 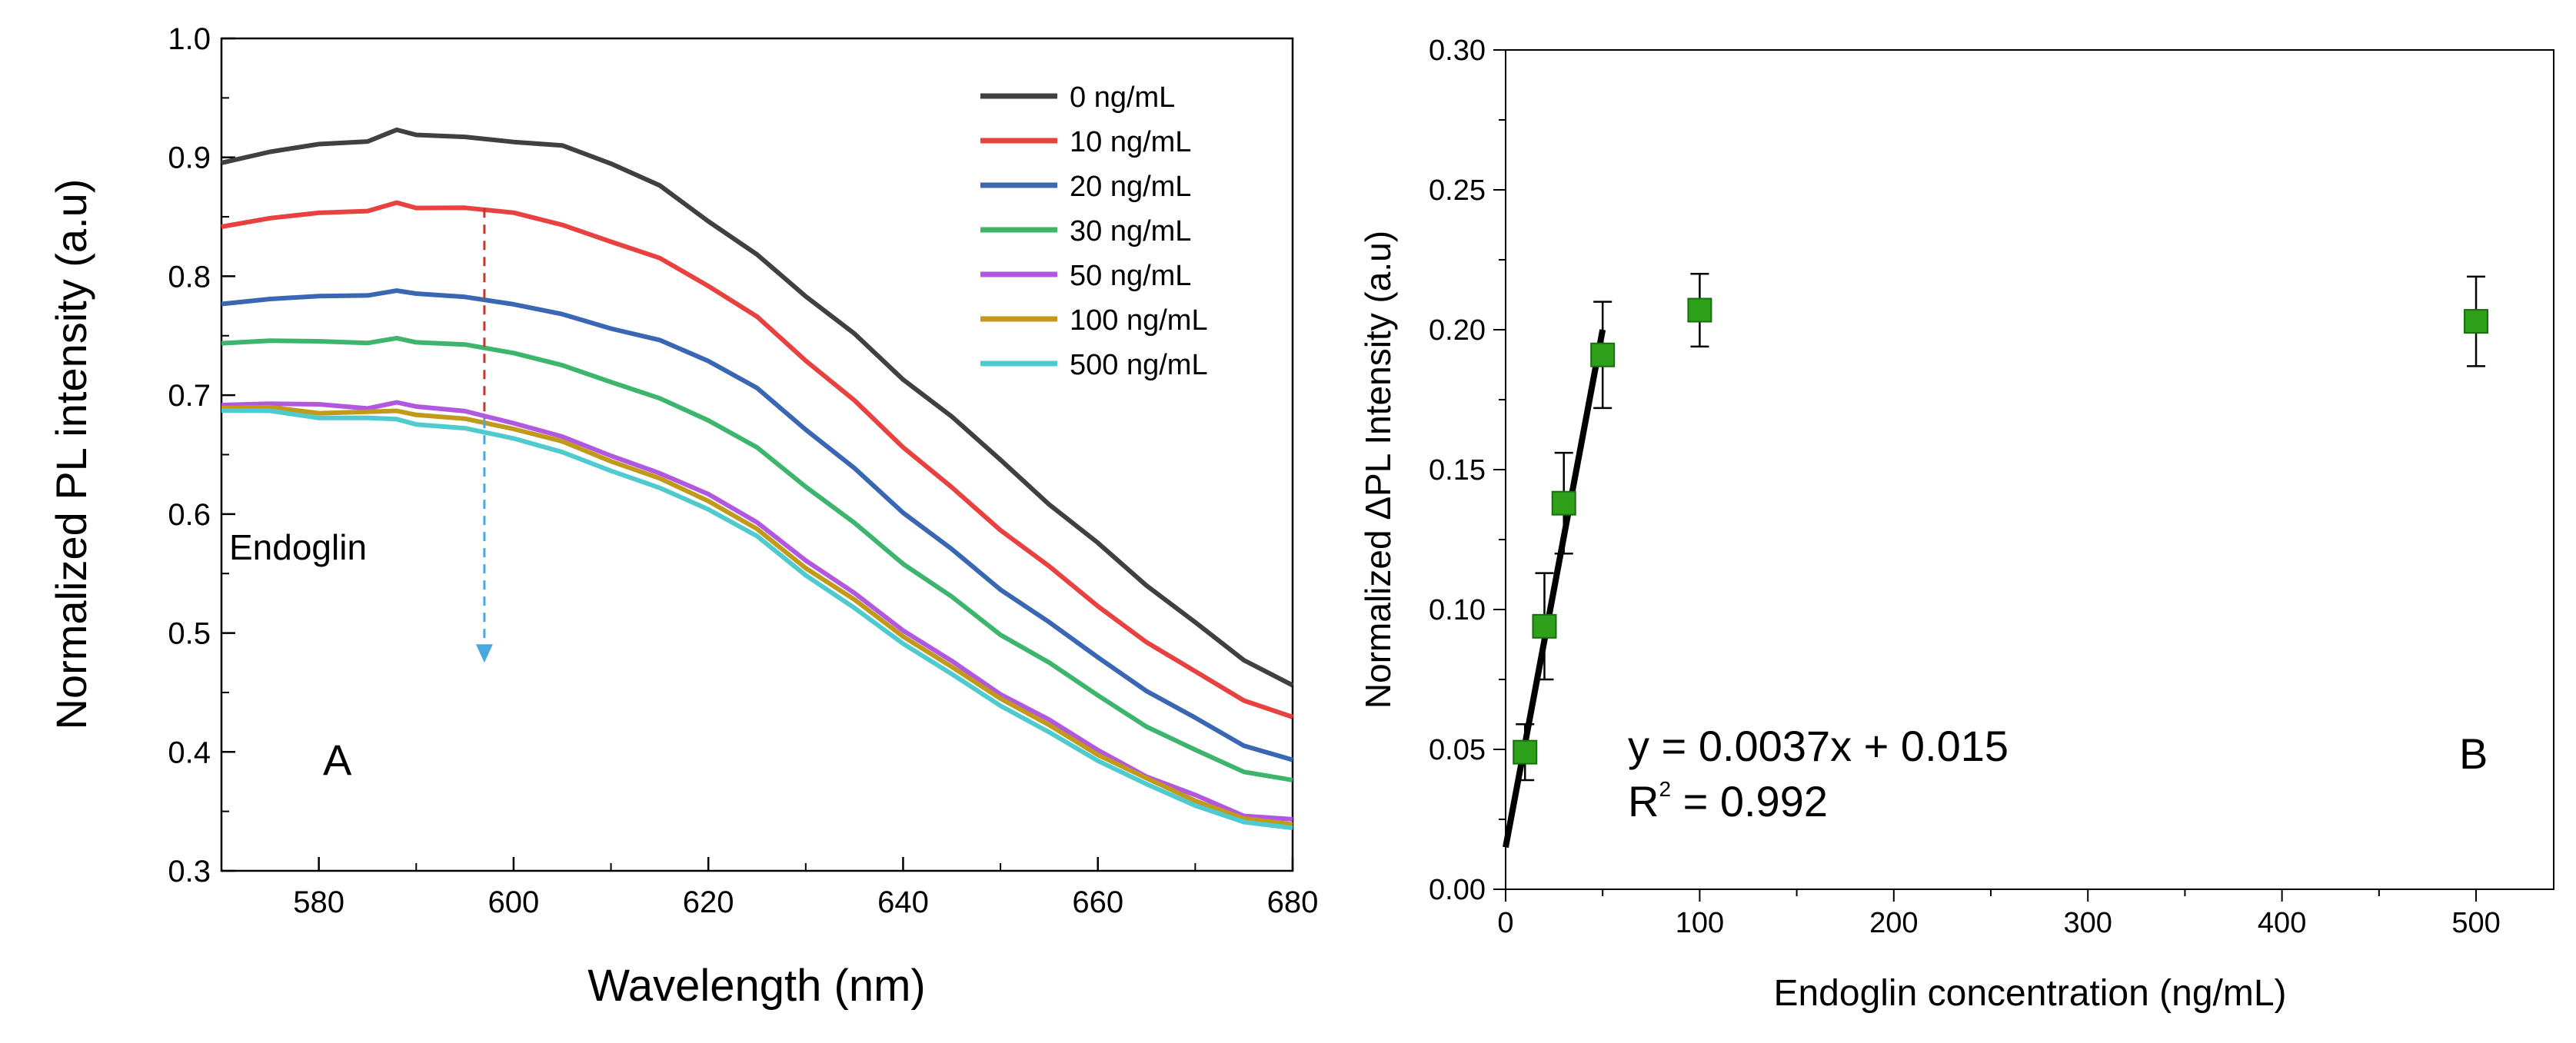 I want to click on y-tick-label: 0.7, so click(x=190, y=396).